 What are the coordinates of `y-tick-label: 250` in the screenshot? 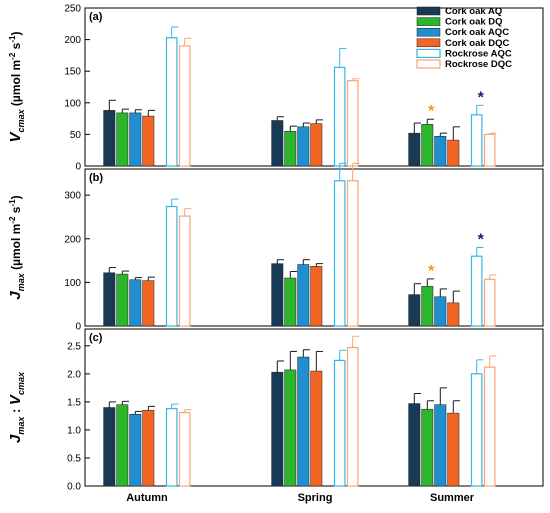 It's located at (72, 9).